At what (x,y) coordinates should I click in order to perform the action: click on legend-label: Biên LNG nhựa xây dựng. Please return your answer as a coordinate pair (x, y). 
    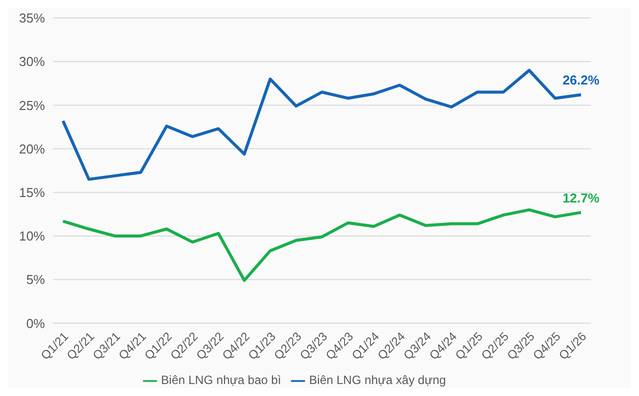
    Looking at the image, I should click on (377, 380).